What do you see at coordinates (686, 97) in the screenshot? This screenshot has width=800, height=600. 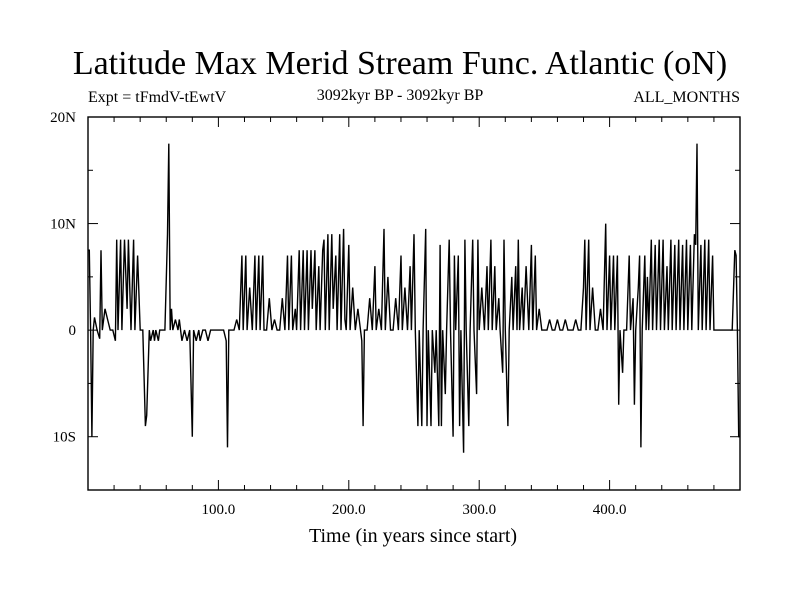 I see `months-label: ALL_MONTHS` at bounding box center [686, 97].